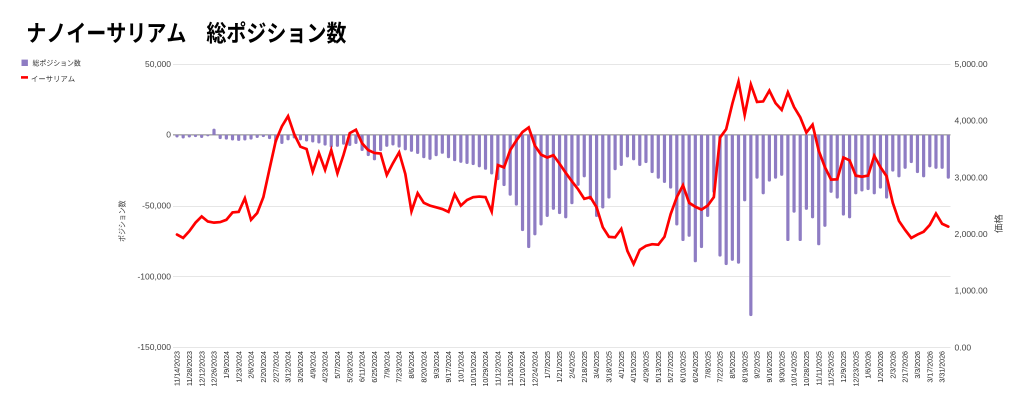  Describe the element at coordinates (758, 365) in the screenshot. I see `svg-text: 9/2/2025` at that location.